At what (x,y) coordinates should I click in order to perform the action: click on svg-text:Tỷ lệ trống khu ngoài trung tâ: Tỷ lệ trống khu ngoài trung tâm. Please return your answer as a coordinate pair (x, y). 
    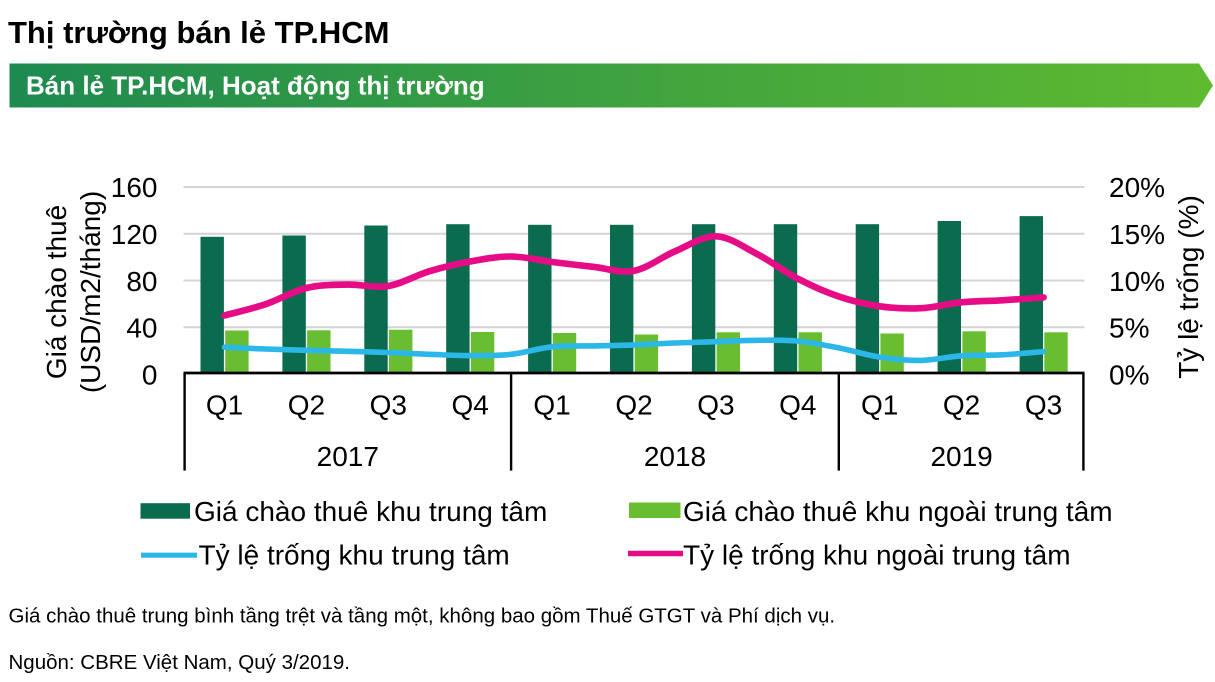
    Looking at the image, I should click on (877, 555).